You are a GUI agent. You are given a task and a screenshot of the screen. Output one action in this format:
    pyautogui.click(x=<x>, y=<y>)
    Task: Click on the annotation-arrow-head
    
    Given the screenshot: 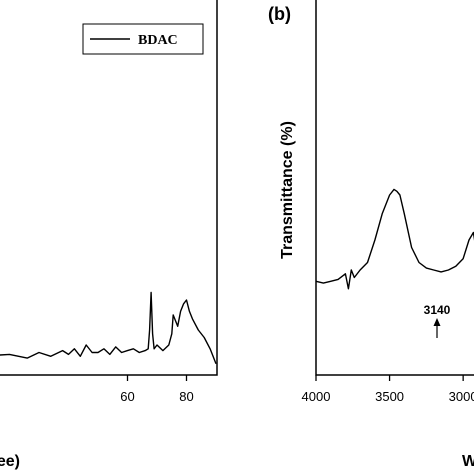 What is the action you would take?
    pyautogui.click(x=437, y=322)
    